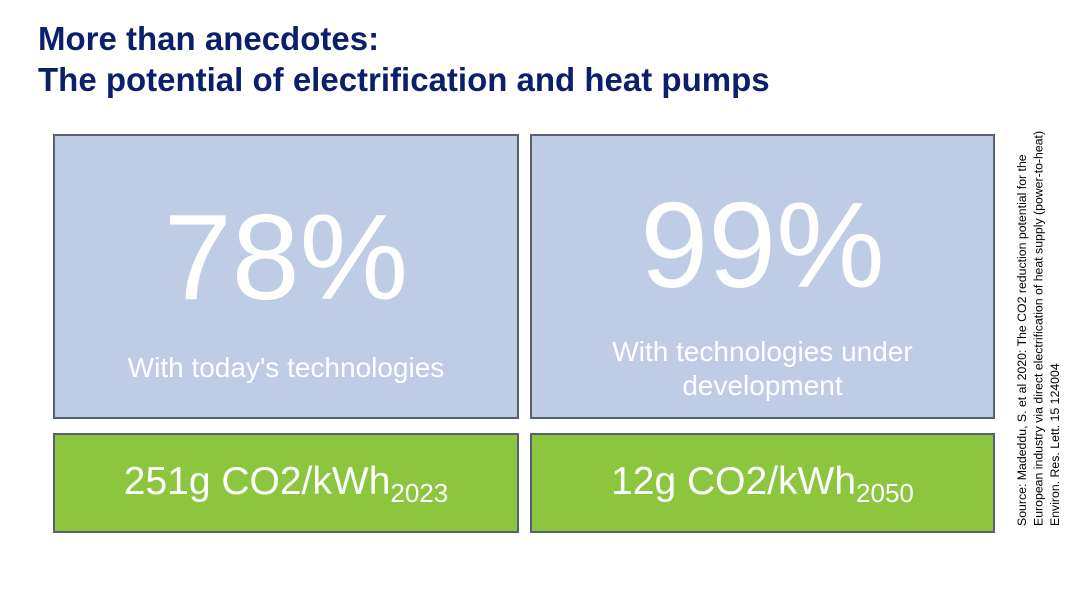  What do you see at coordinates (286, 367) in the screenshot?
I see `caption-today: With today's technologies` at bounding box center [286, 367].